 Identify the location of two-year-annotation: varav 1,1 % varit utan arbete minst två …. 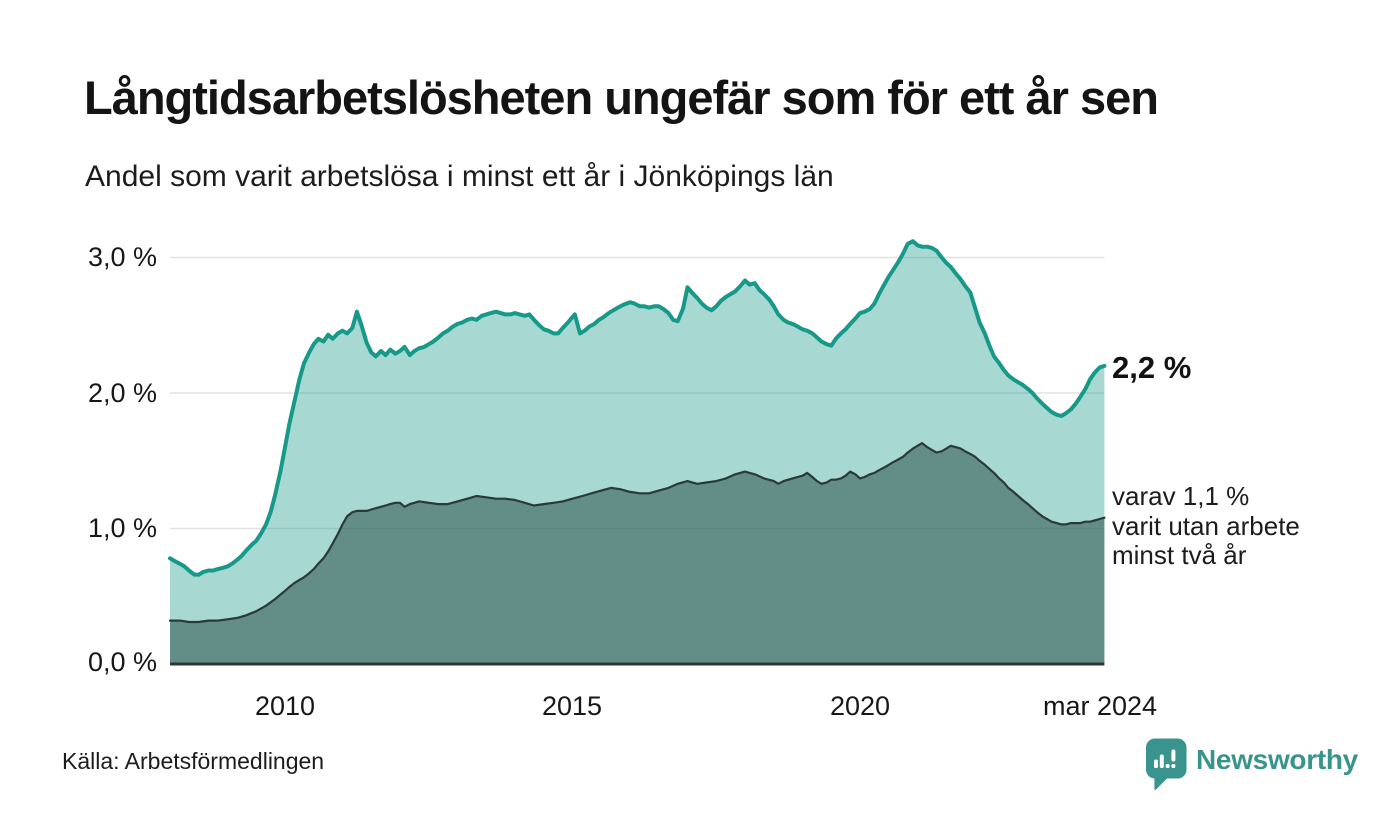
(1206, 526).